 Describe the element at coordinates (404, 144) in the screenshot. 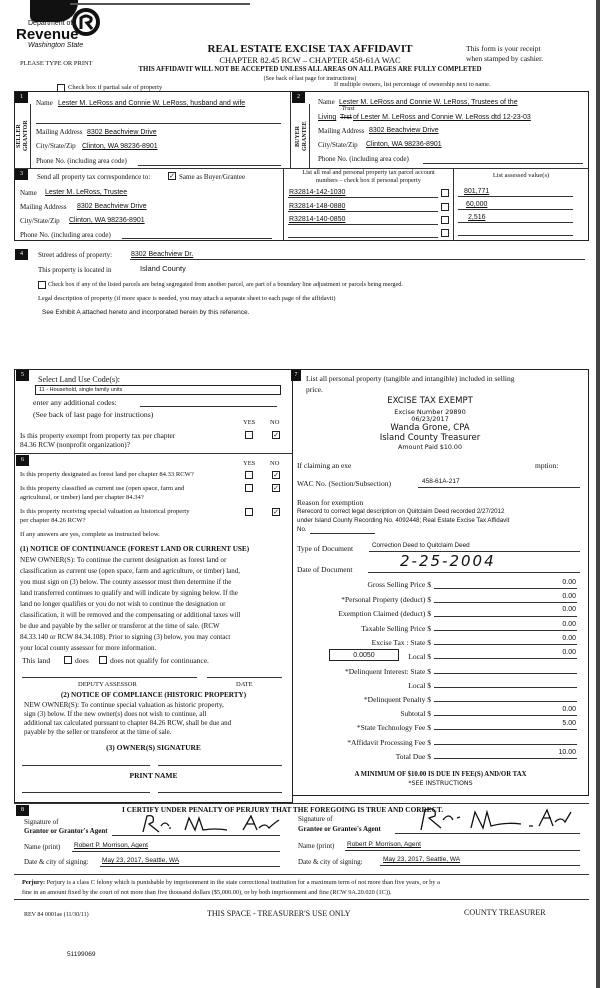

I see `buyer-city-field: Clinton, WA 98236-8901` at that location.